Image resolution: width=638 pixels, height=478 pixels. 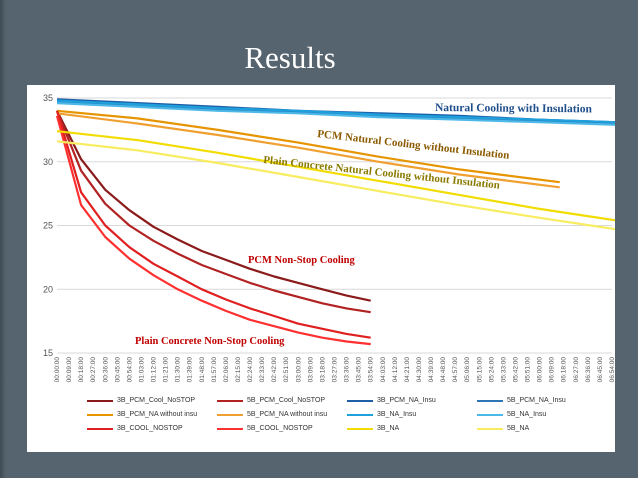 I want to click on x-tick-label: 00:09:00, so click(x=69, y=370).